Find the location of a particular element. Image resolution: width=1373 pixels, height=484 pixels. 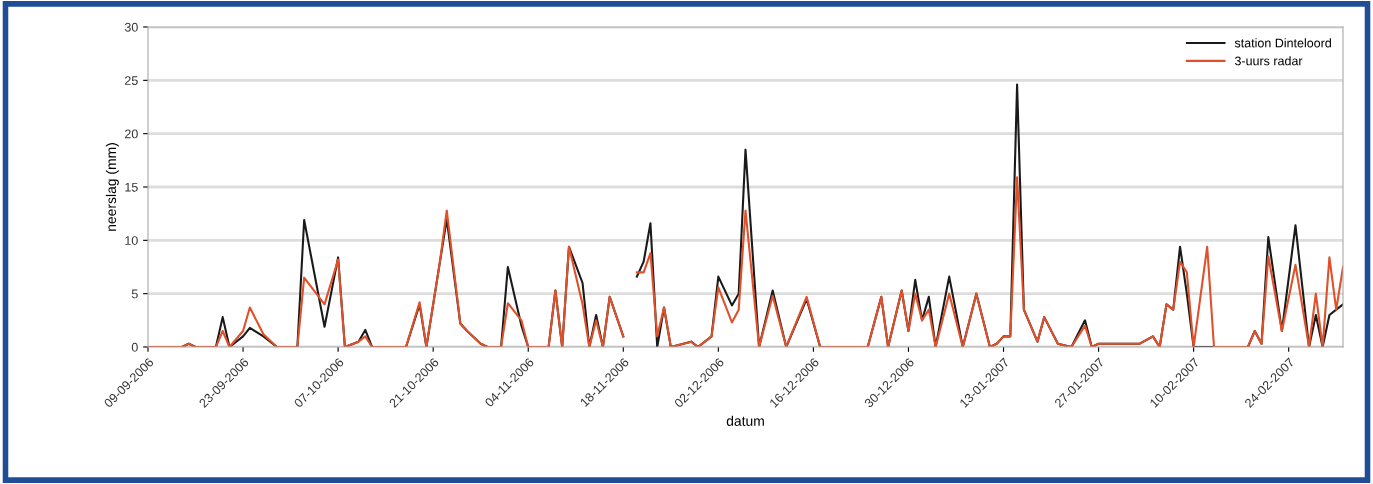

y-tick-label: 0 is located at coordinates (134, 347).